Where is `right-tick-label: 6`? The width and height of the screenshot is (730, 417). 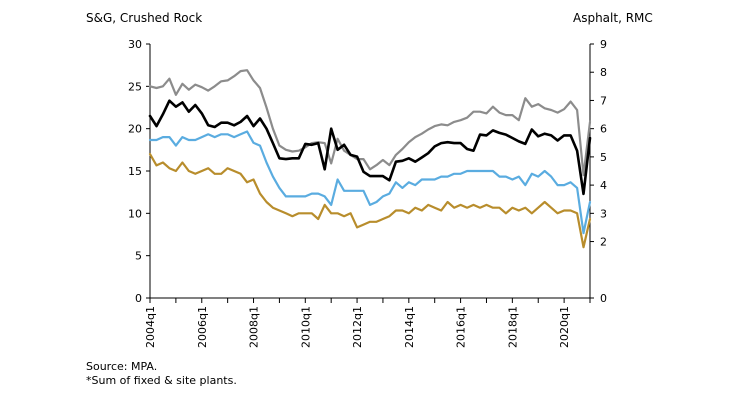 right-tick-label: 6 is located at coordinates (603, 129).